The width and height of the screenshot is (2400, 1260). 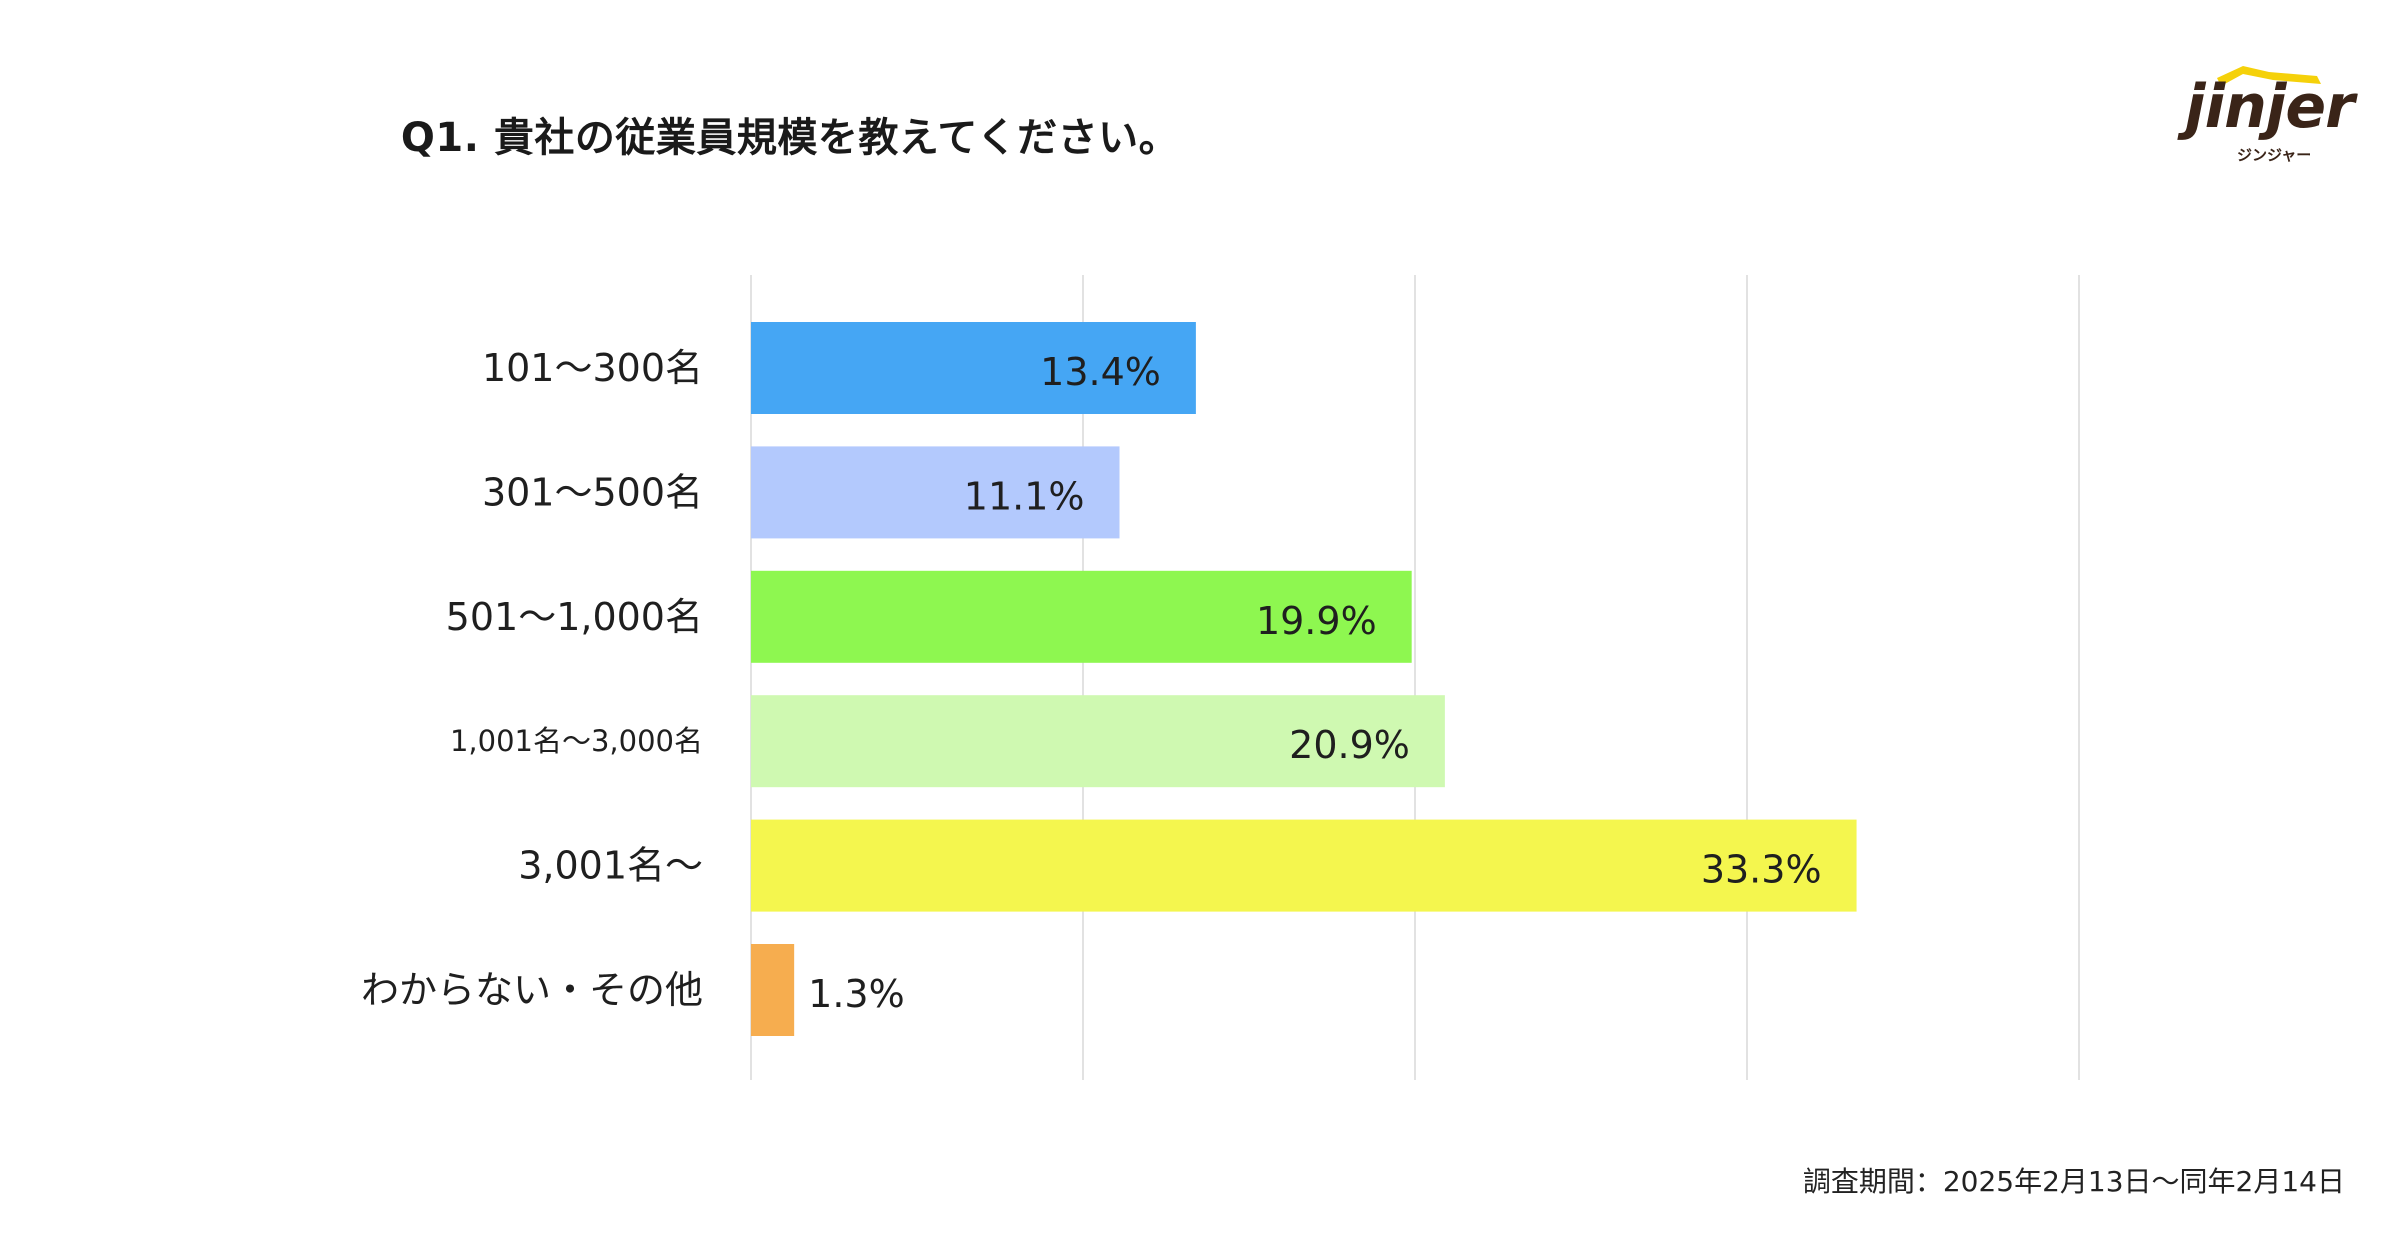 What do you see at coordinates (1761, 870) in the screenshot?
I see `value-label: 33.3%` at bounding box center [1761, 870].